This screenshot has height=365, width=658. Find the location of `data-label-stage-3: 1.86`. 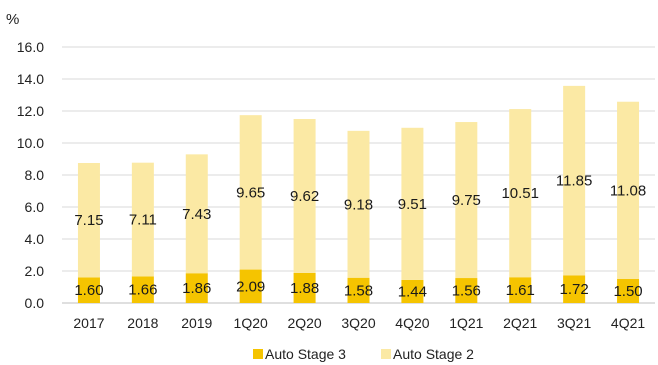

data-label-stage-3: 1.86 is located at coordinates (196, 288).